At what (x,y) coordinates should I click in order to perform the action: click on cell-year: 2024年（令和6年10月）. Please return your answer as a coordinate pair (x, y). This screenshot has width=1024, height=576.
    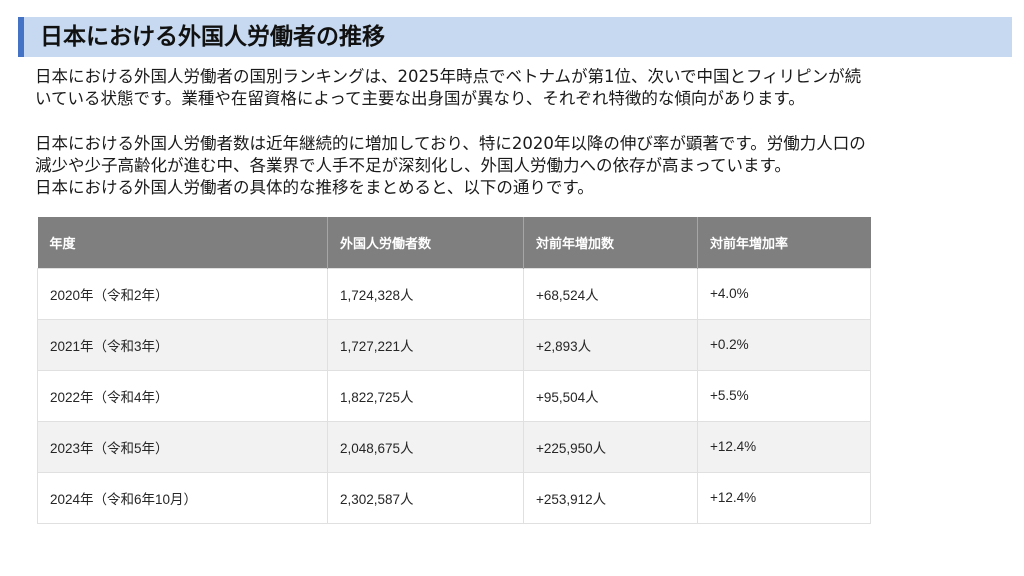
    Looking at the image, I should click on (182, 497).